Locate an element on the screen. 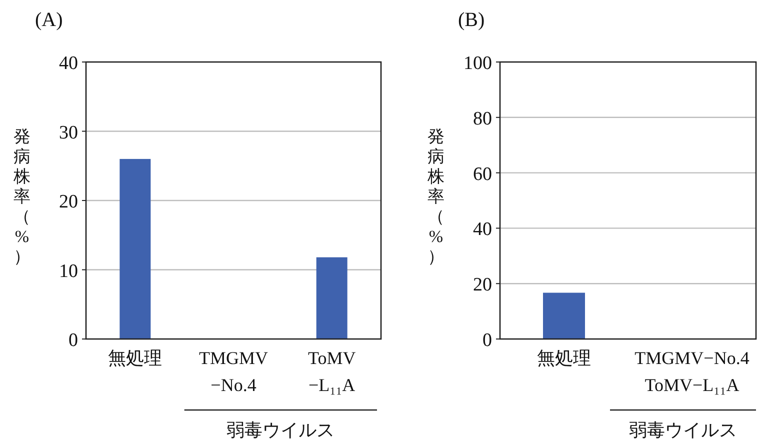 This screenshot has width=761, height=439. chart-title: (B) is located at coordinates (471, 20).